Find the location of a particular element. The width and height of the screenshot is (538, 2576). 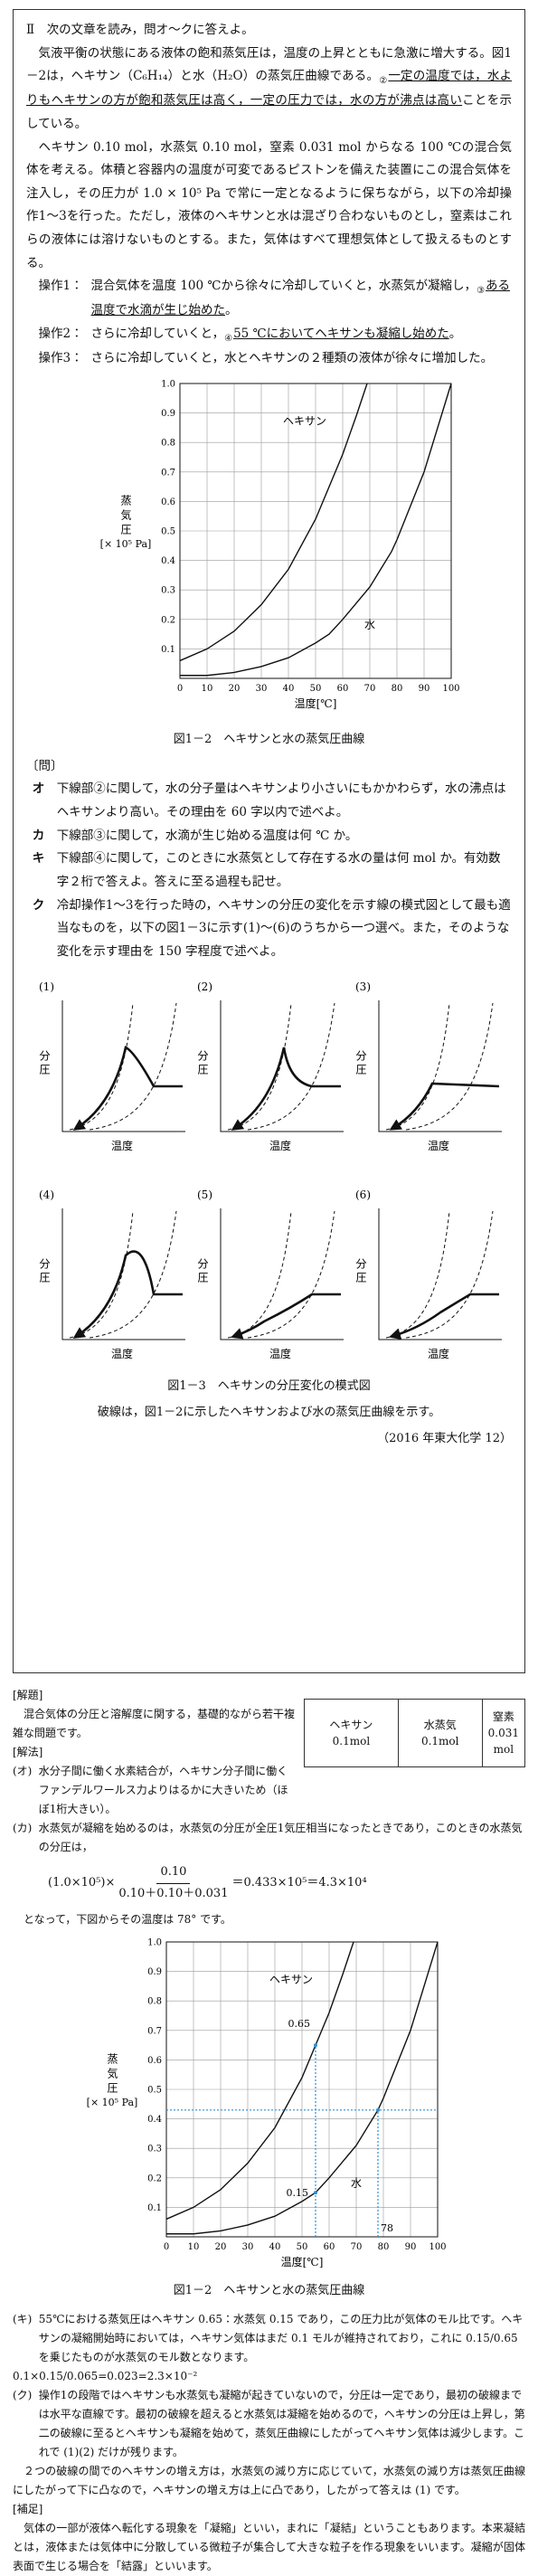

underlined: ある温度で水滴が生じ始めた is located at coordinates (300, 299).